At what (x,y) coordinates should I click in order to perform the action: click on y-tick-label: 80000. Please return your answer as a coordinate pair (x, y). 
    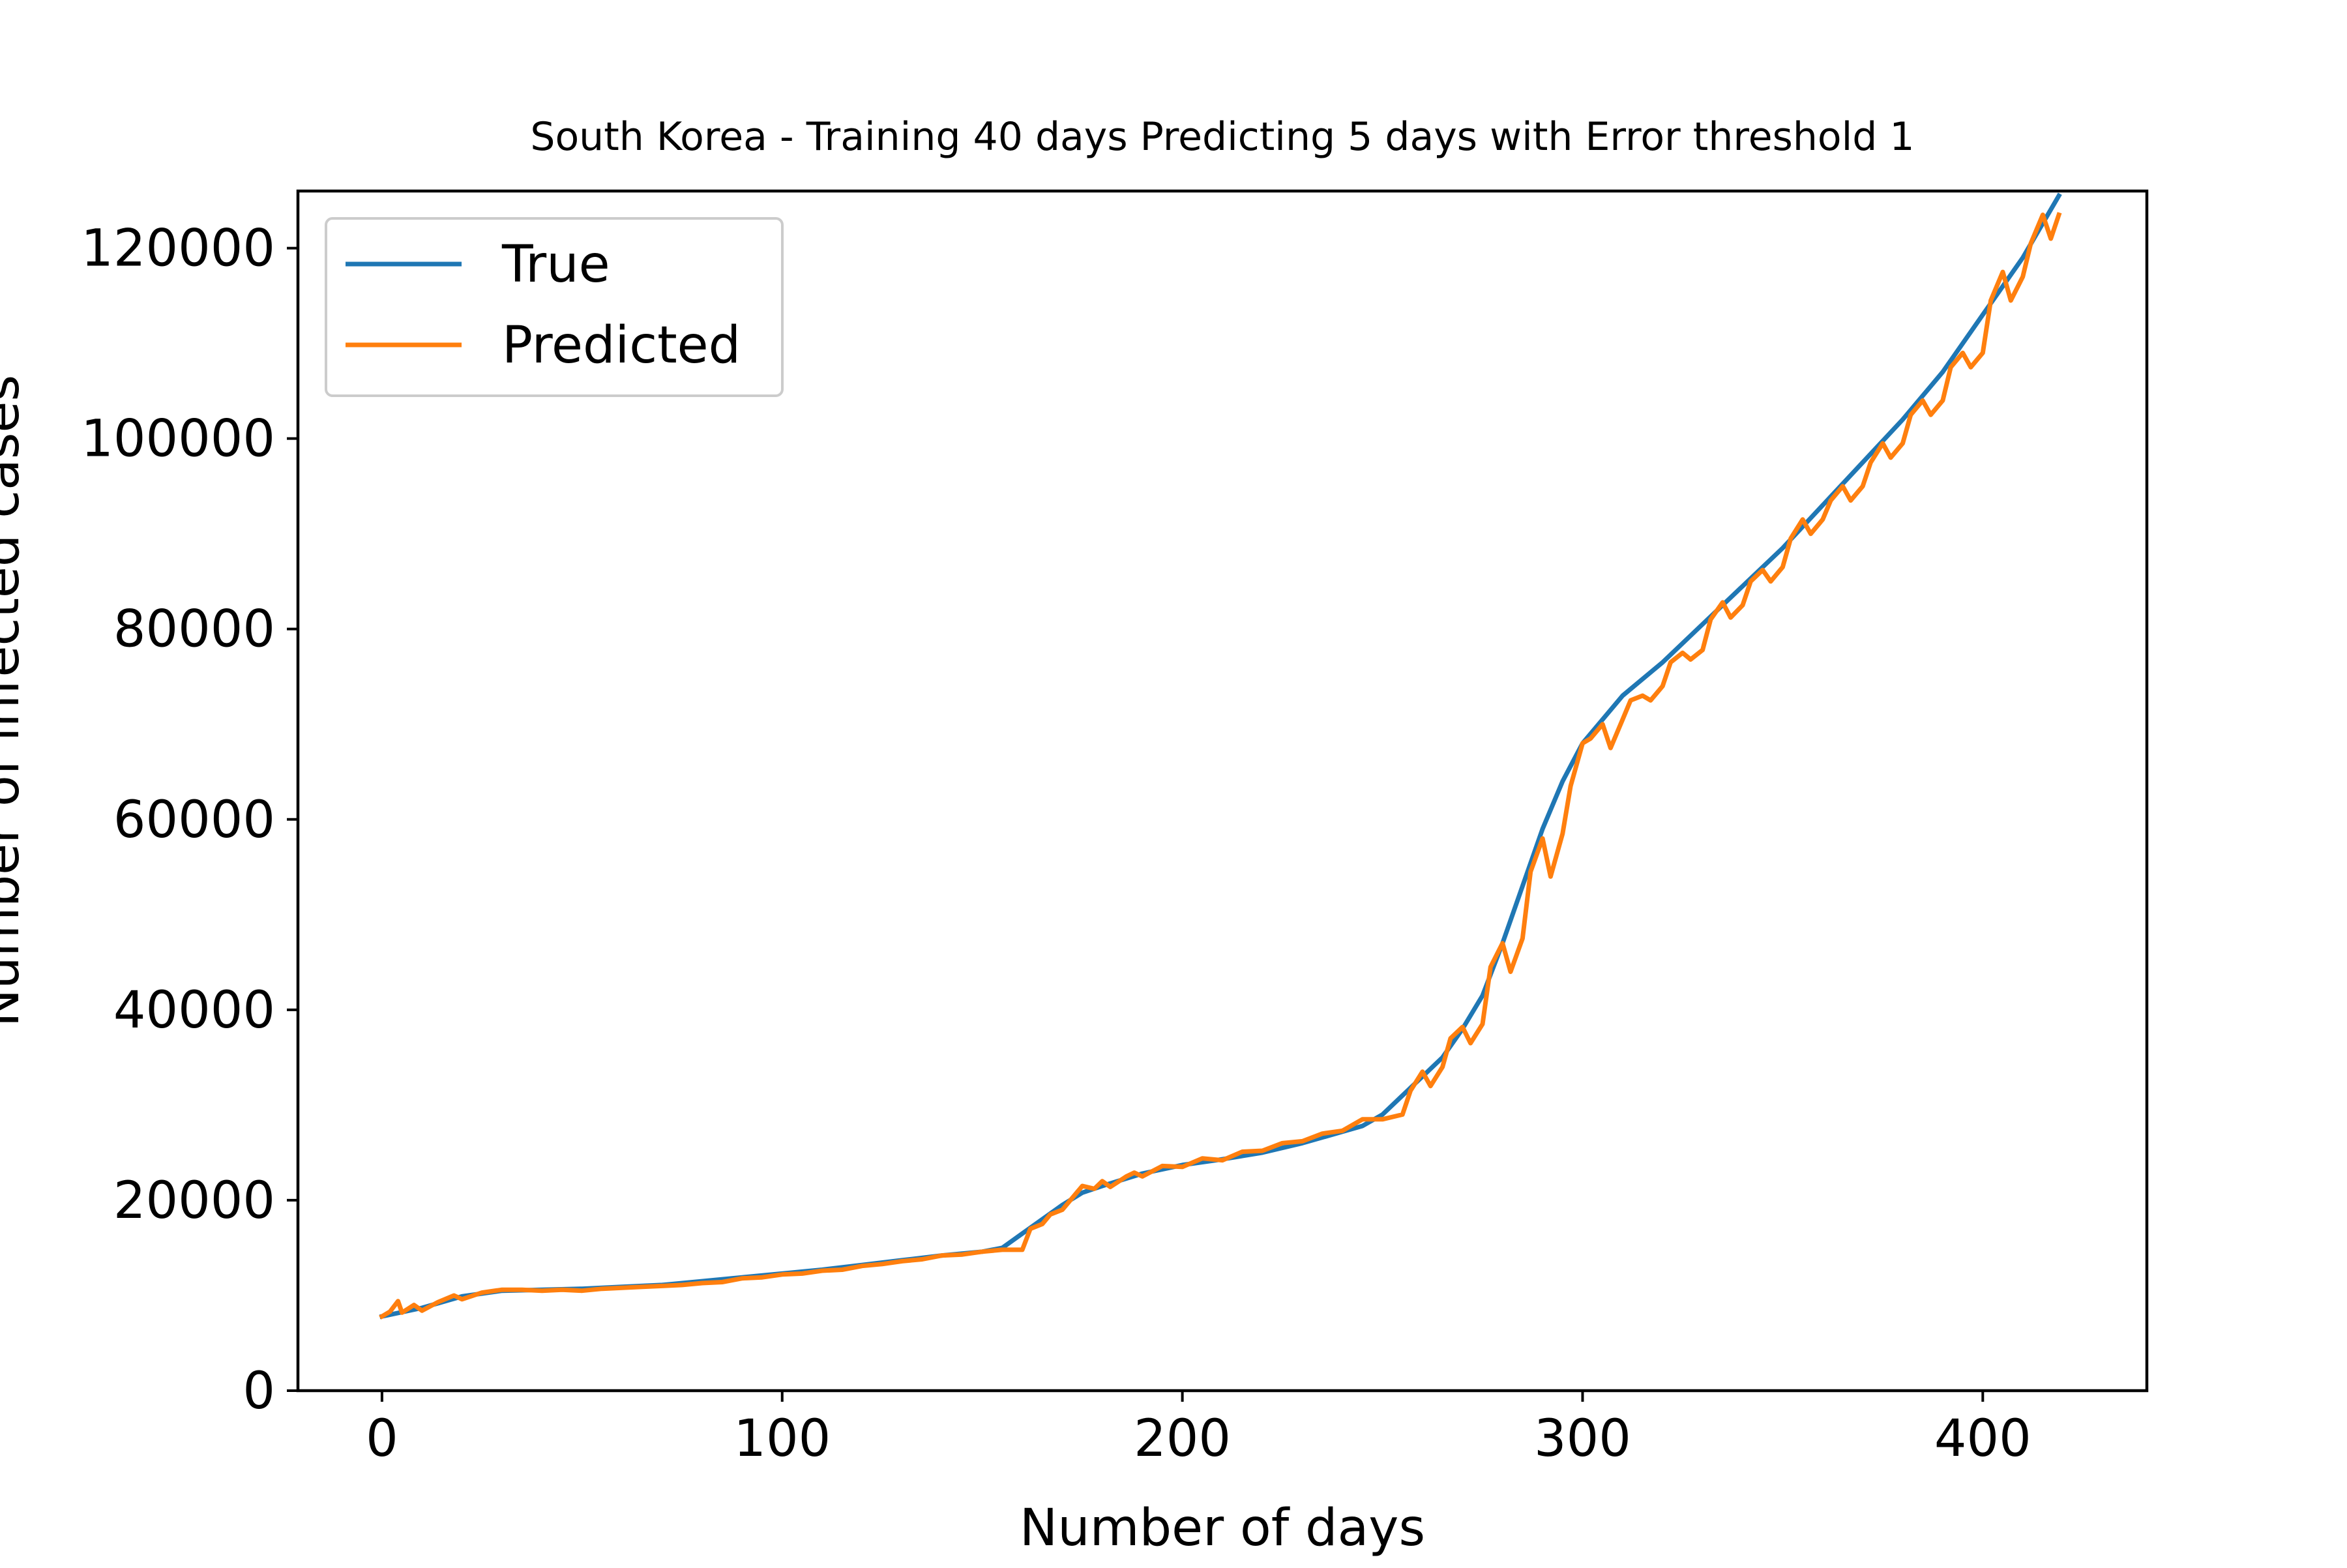
    Looking at the image, I should click on (194, 629).